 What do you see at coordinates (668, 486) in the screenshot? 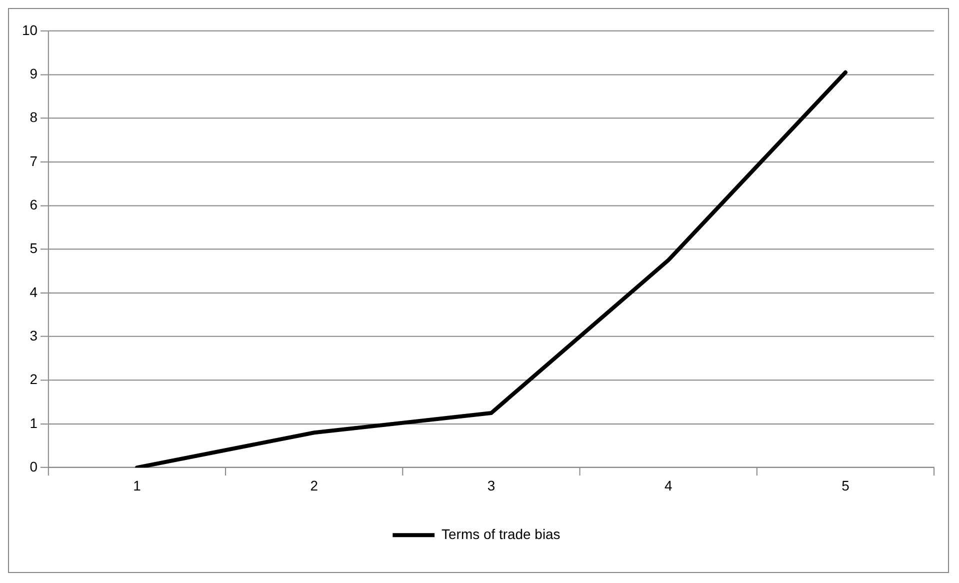
I see `x-tick-label: 4` at bounding box center [668, 486].